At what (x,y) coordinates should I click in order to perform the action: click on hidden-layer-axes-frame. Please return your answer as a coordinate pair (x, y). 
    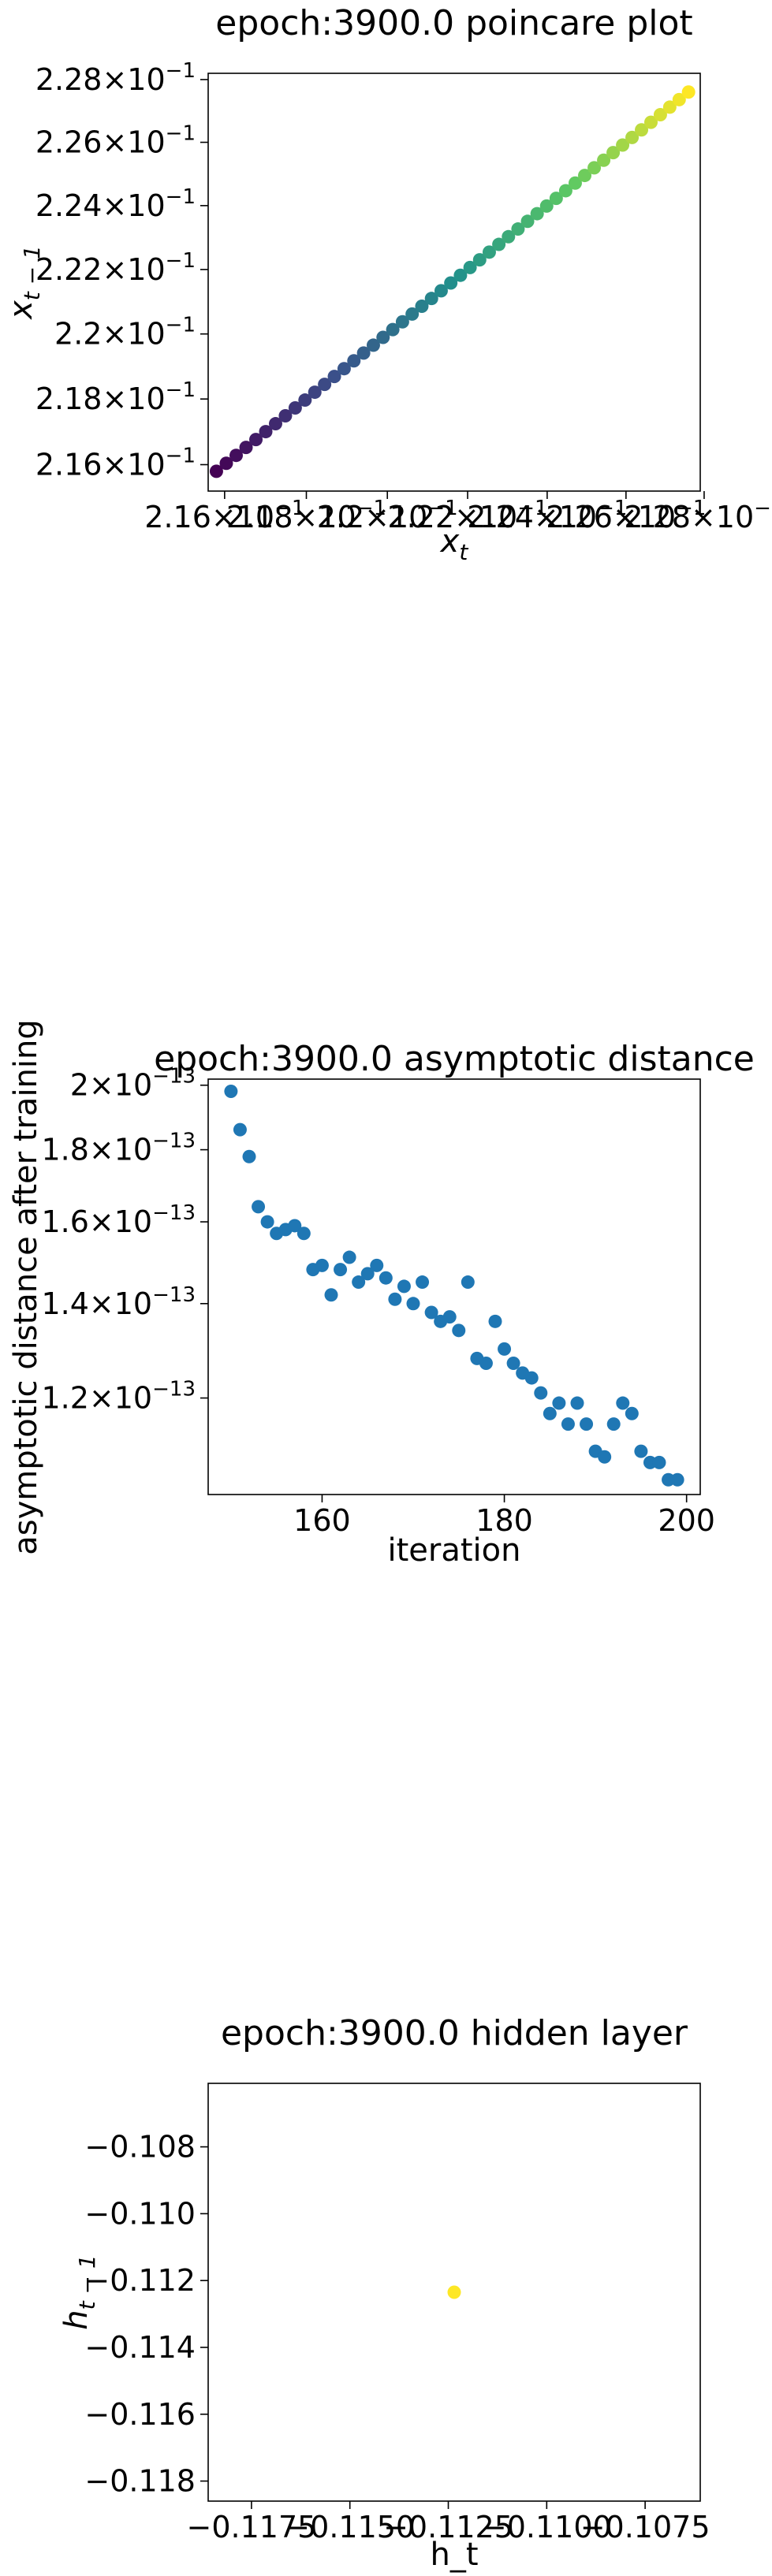
    Looking at the image, I should click on (454, 2292).